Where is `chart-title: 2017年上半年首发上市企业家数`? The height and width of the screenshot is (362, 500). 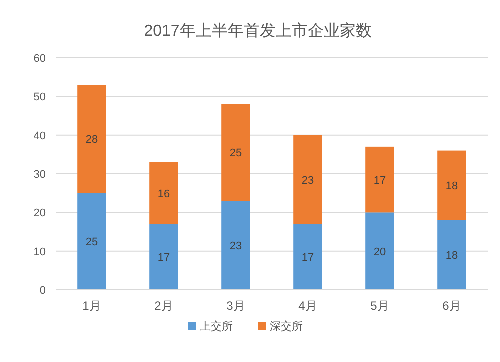 chart-title: 2017年上半年首发上市企业家数 is located at coordinates (258, 31).